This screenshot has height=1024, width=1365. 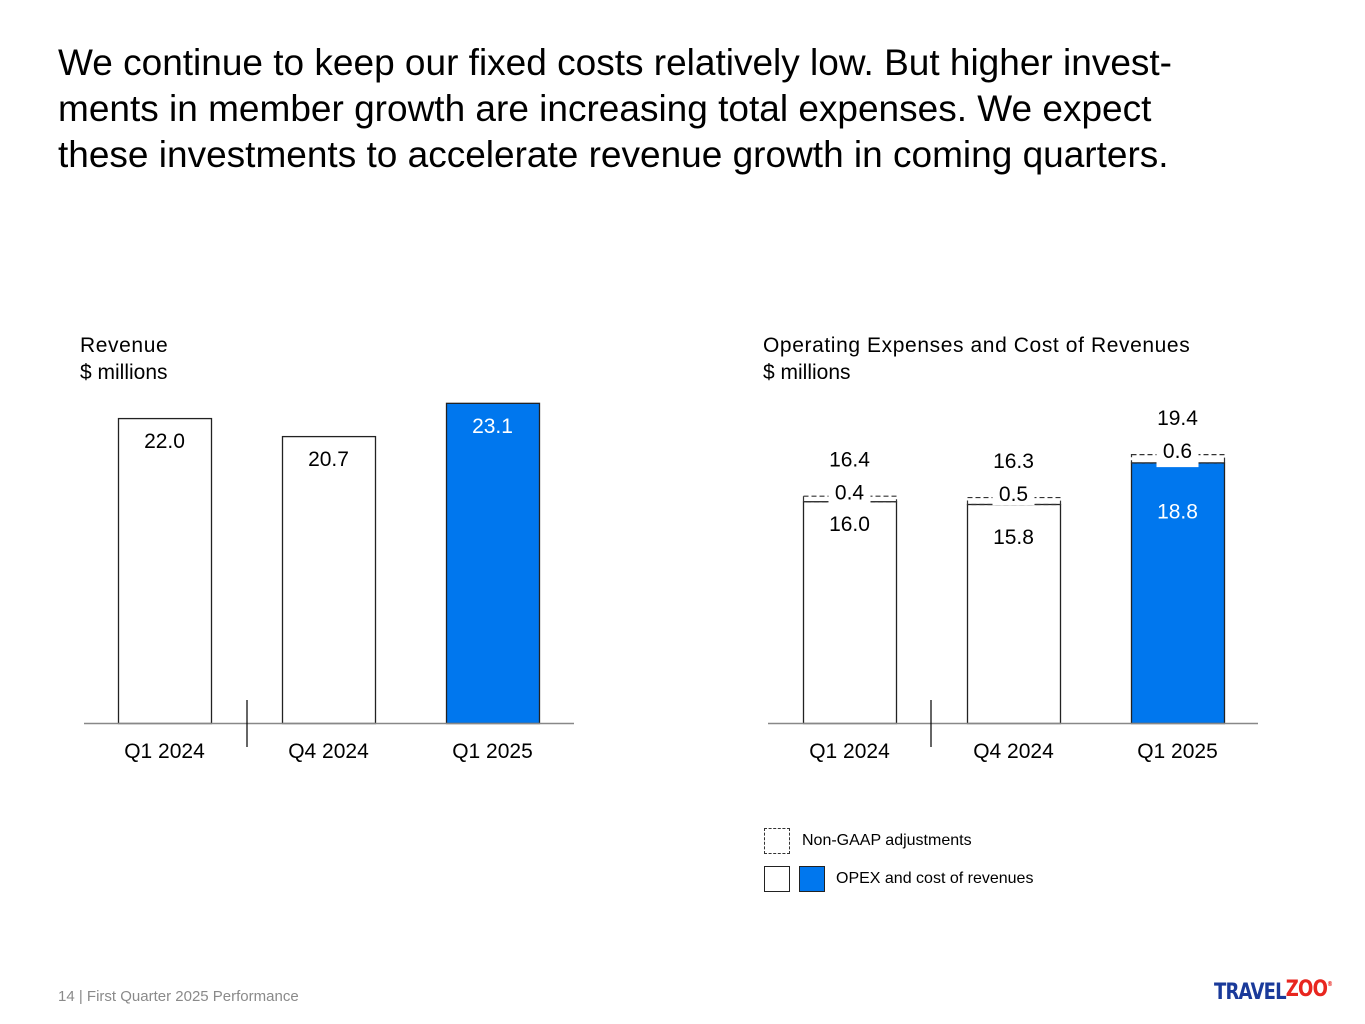 What do you see at coordinates (887, 840) in the screenshot?
I see `legend-label: Non-GAAP adjustments` at bounding box center [887, 840].